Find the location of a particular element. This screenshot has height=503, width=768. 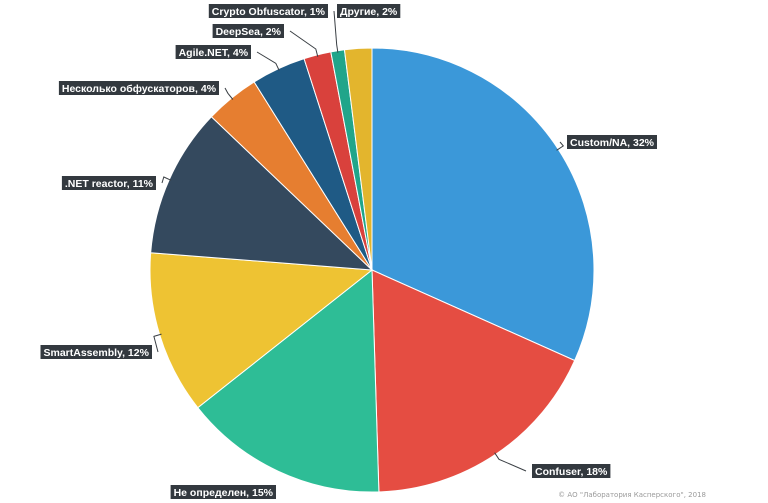

slice-label-text: Crypto Obfuscator, 1% is located at coordinates (269, 12).